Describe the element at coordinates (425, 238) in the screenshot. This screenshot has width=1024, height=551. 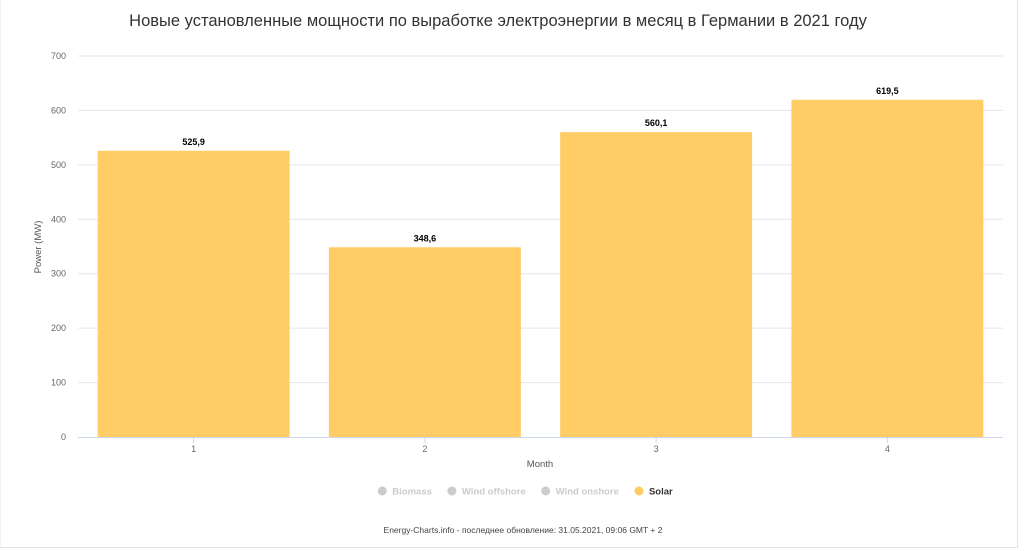
I see `data-label: 348,6` at that location.